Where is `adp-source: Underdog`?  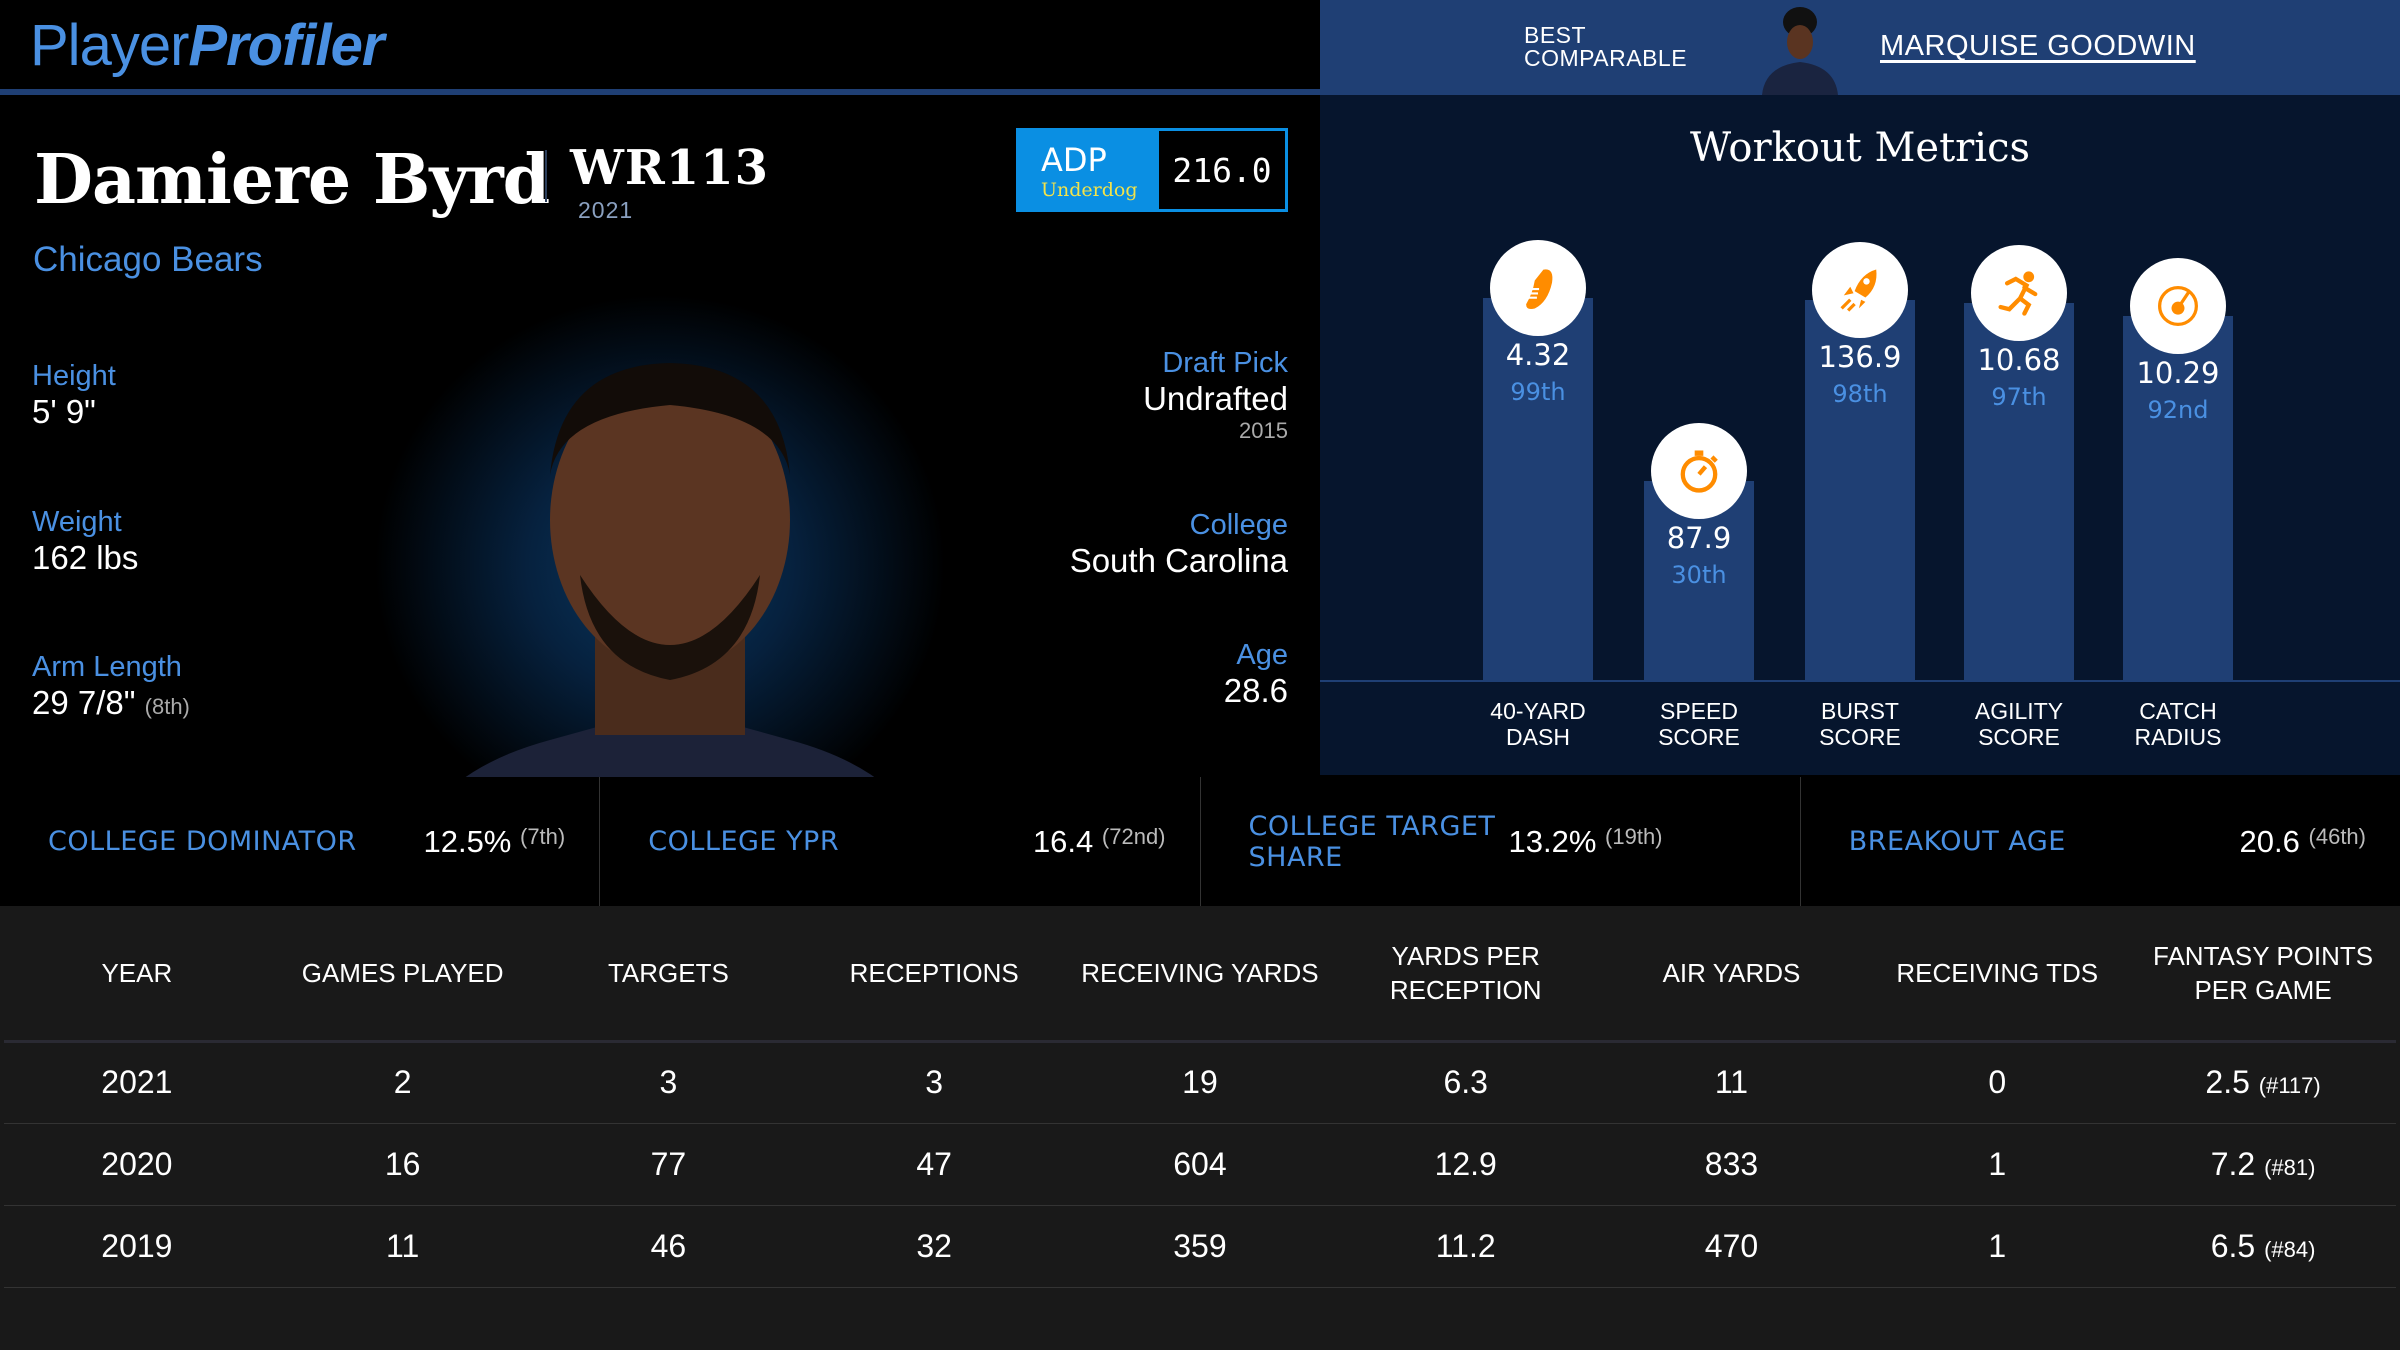 adp-source: Underdog is located at coordinates (1089, 190).